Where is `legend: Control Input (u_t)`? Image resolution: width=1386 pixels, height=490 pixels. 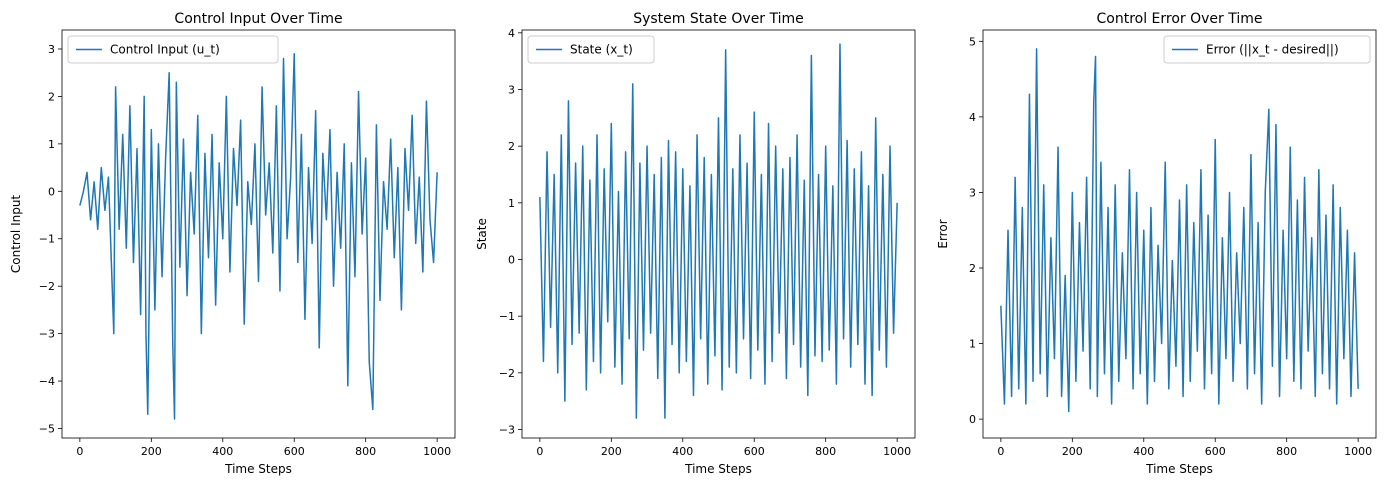 legend: Control Input (u_t) is located at coordinates (173, 49).